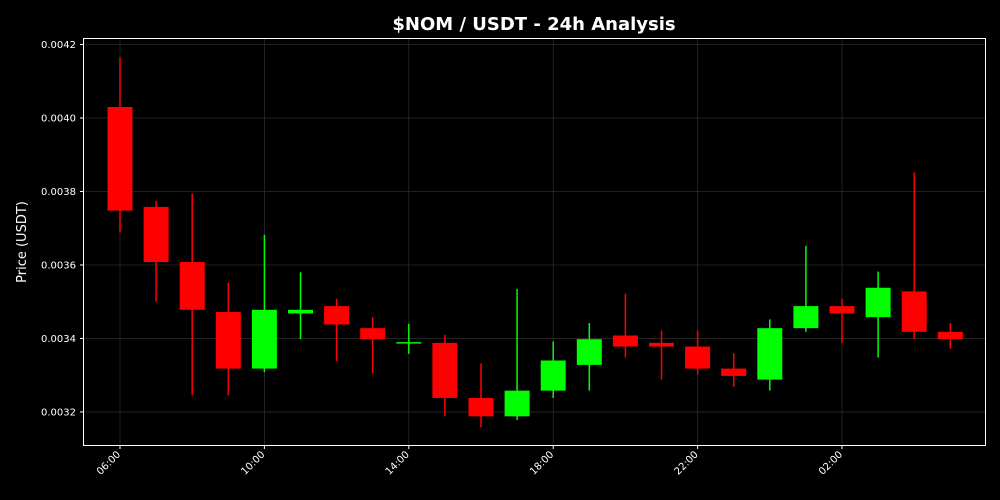 This screenshot has height=500, width=1000. What do you see at coordinates (58, 265) in the screenshot?
I see `y-tick-label: 0.0036` at bounding box center [58, 265].